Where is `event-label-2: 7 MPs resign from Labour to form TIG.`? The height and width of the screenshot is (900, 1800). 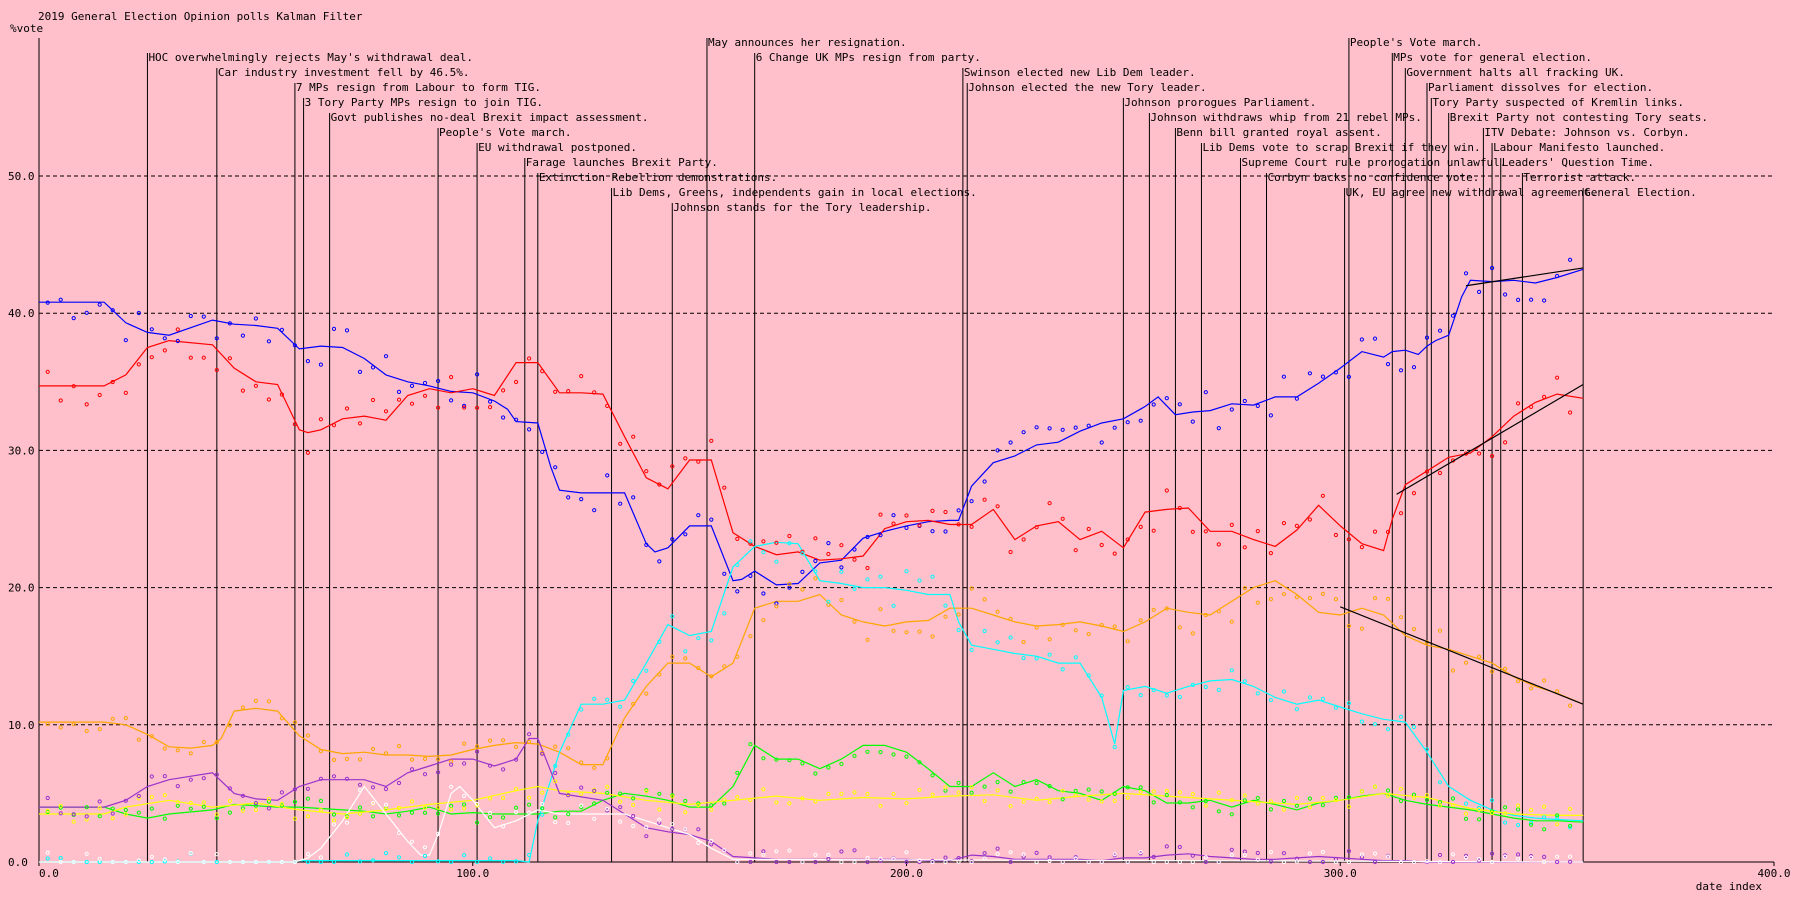
event-label-2: 7 MPs resign from Labour to form TIG. is located at coordinates (418, 87).